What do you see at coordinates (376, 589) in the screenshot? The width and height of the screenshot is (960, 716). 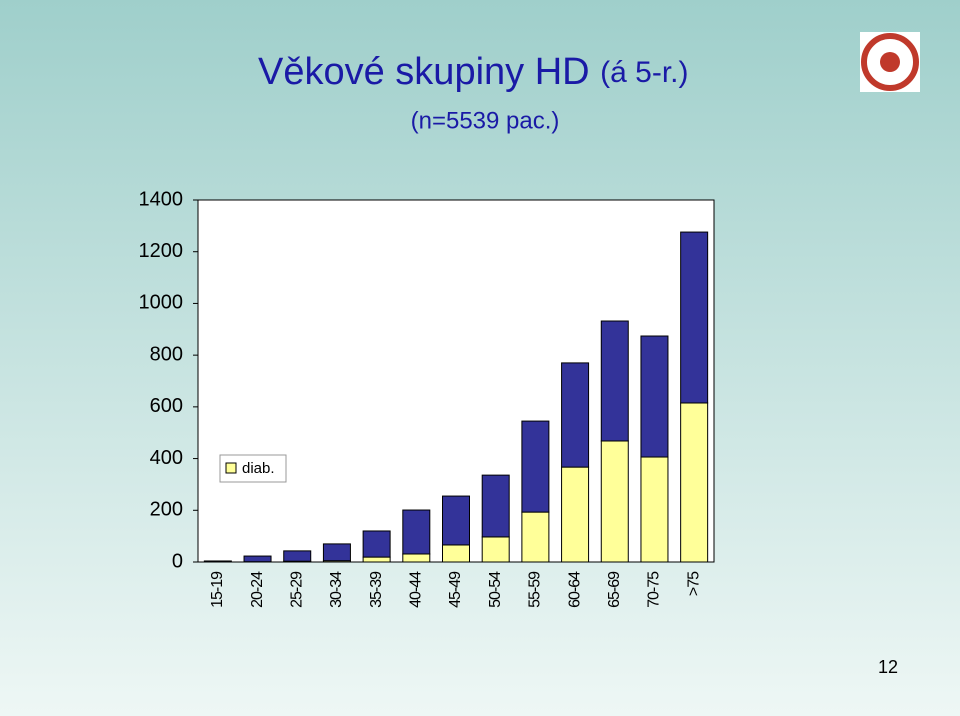 I see `x-tick-label: 35-39` at bounding box center [376, 589].